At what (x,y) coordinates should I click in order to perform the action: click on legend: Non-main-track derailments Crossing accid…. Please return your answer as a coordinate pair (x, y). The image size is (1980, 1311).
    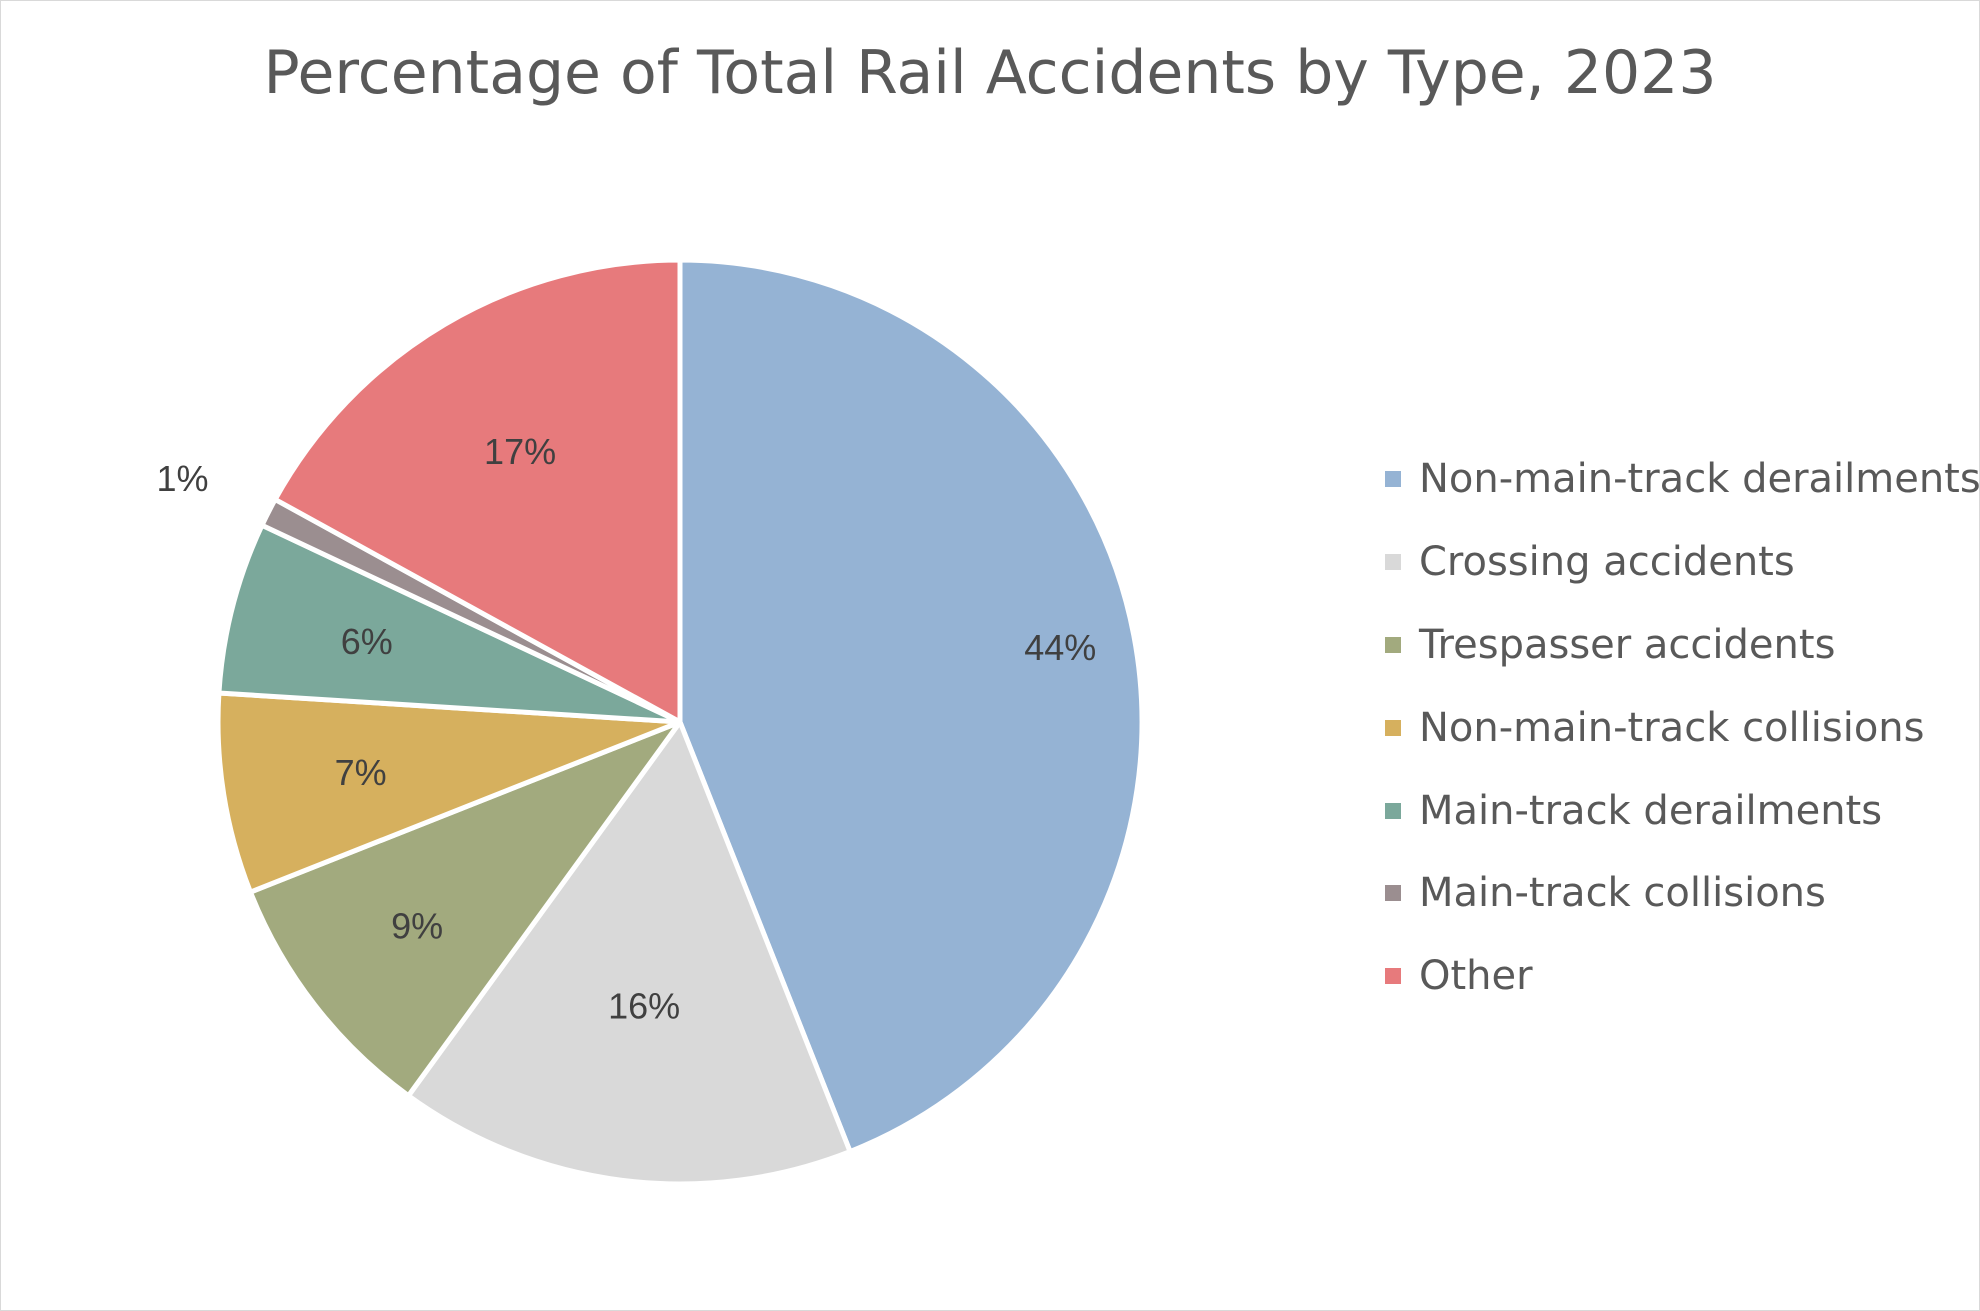
    Looking at the image, I should click on (1682, 728).